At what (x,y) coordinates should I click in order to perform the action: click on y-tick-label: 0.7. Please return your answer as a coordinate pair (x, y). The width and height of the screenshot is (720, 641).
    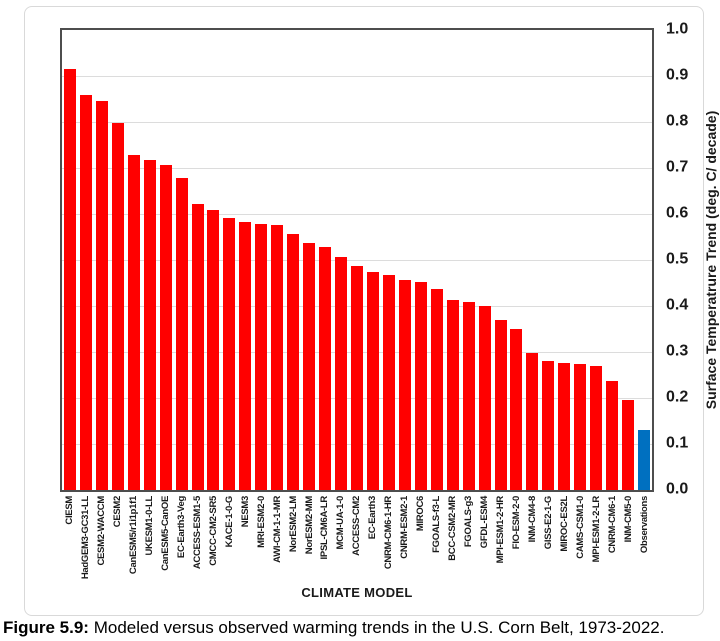
    Looking at the image, I should click on (677, 167).